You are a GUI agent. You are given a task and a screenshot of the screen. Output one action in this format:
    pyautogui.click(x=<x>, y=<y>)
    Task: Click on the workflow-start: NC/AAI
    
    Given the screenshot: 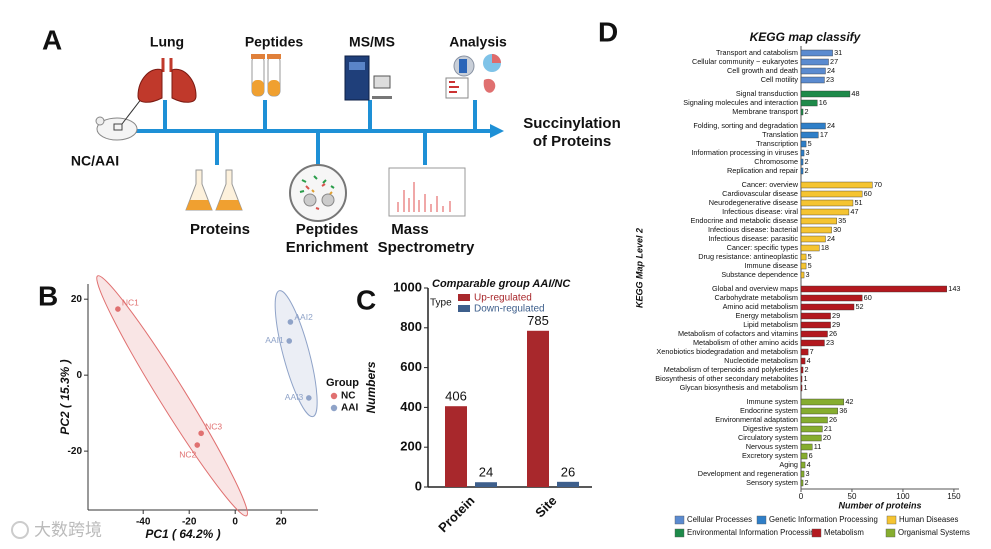 What is the action you would take?
    pyautogui.click(x=95, y=161)
    